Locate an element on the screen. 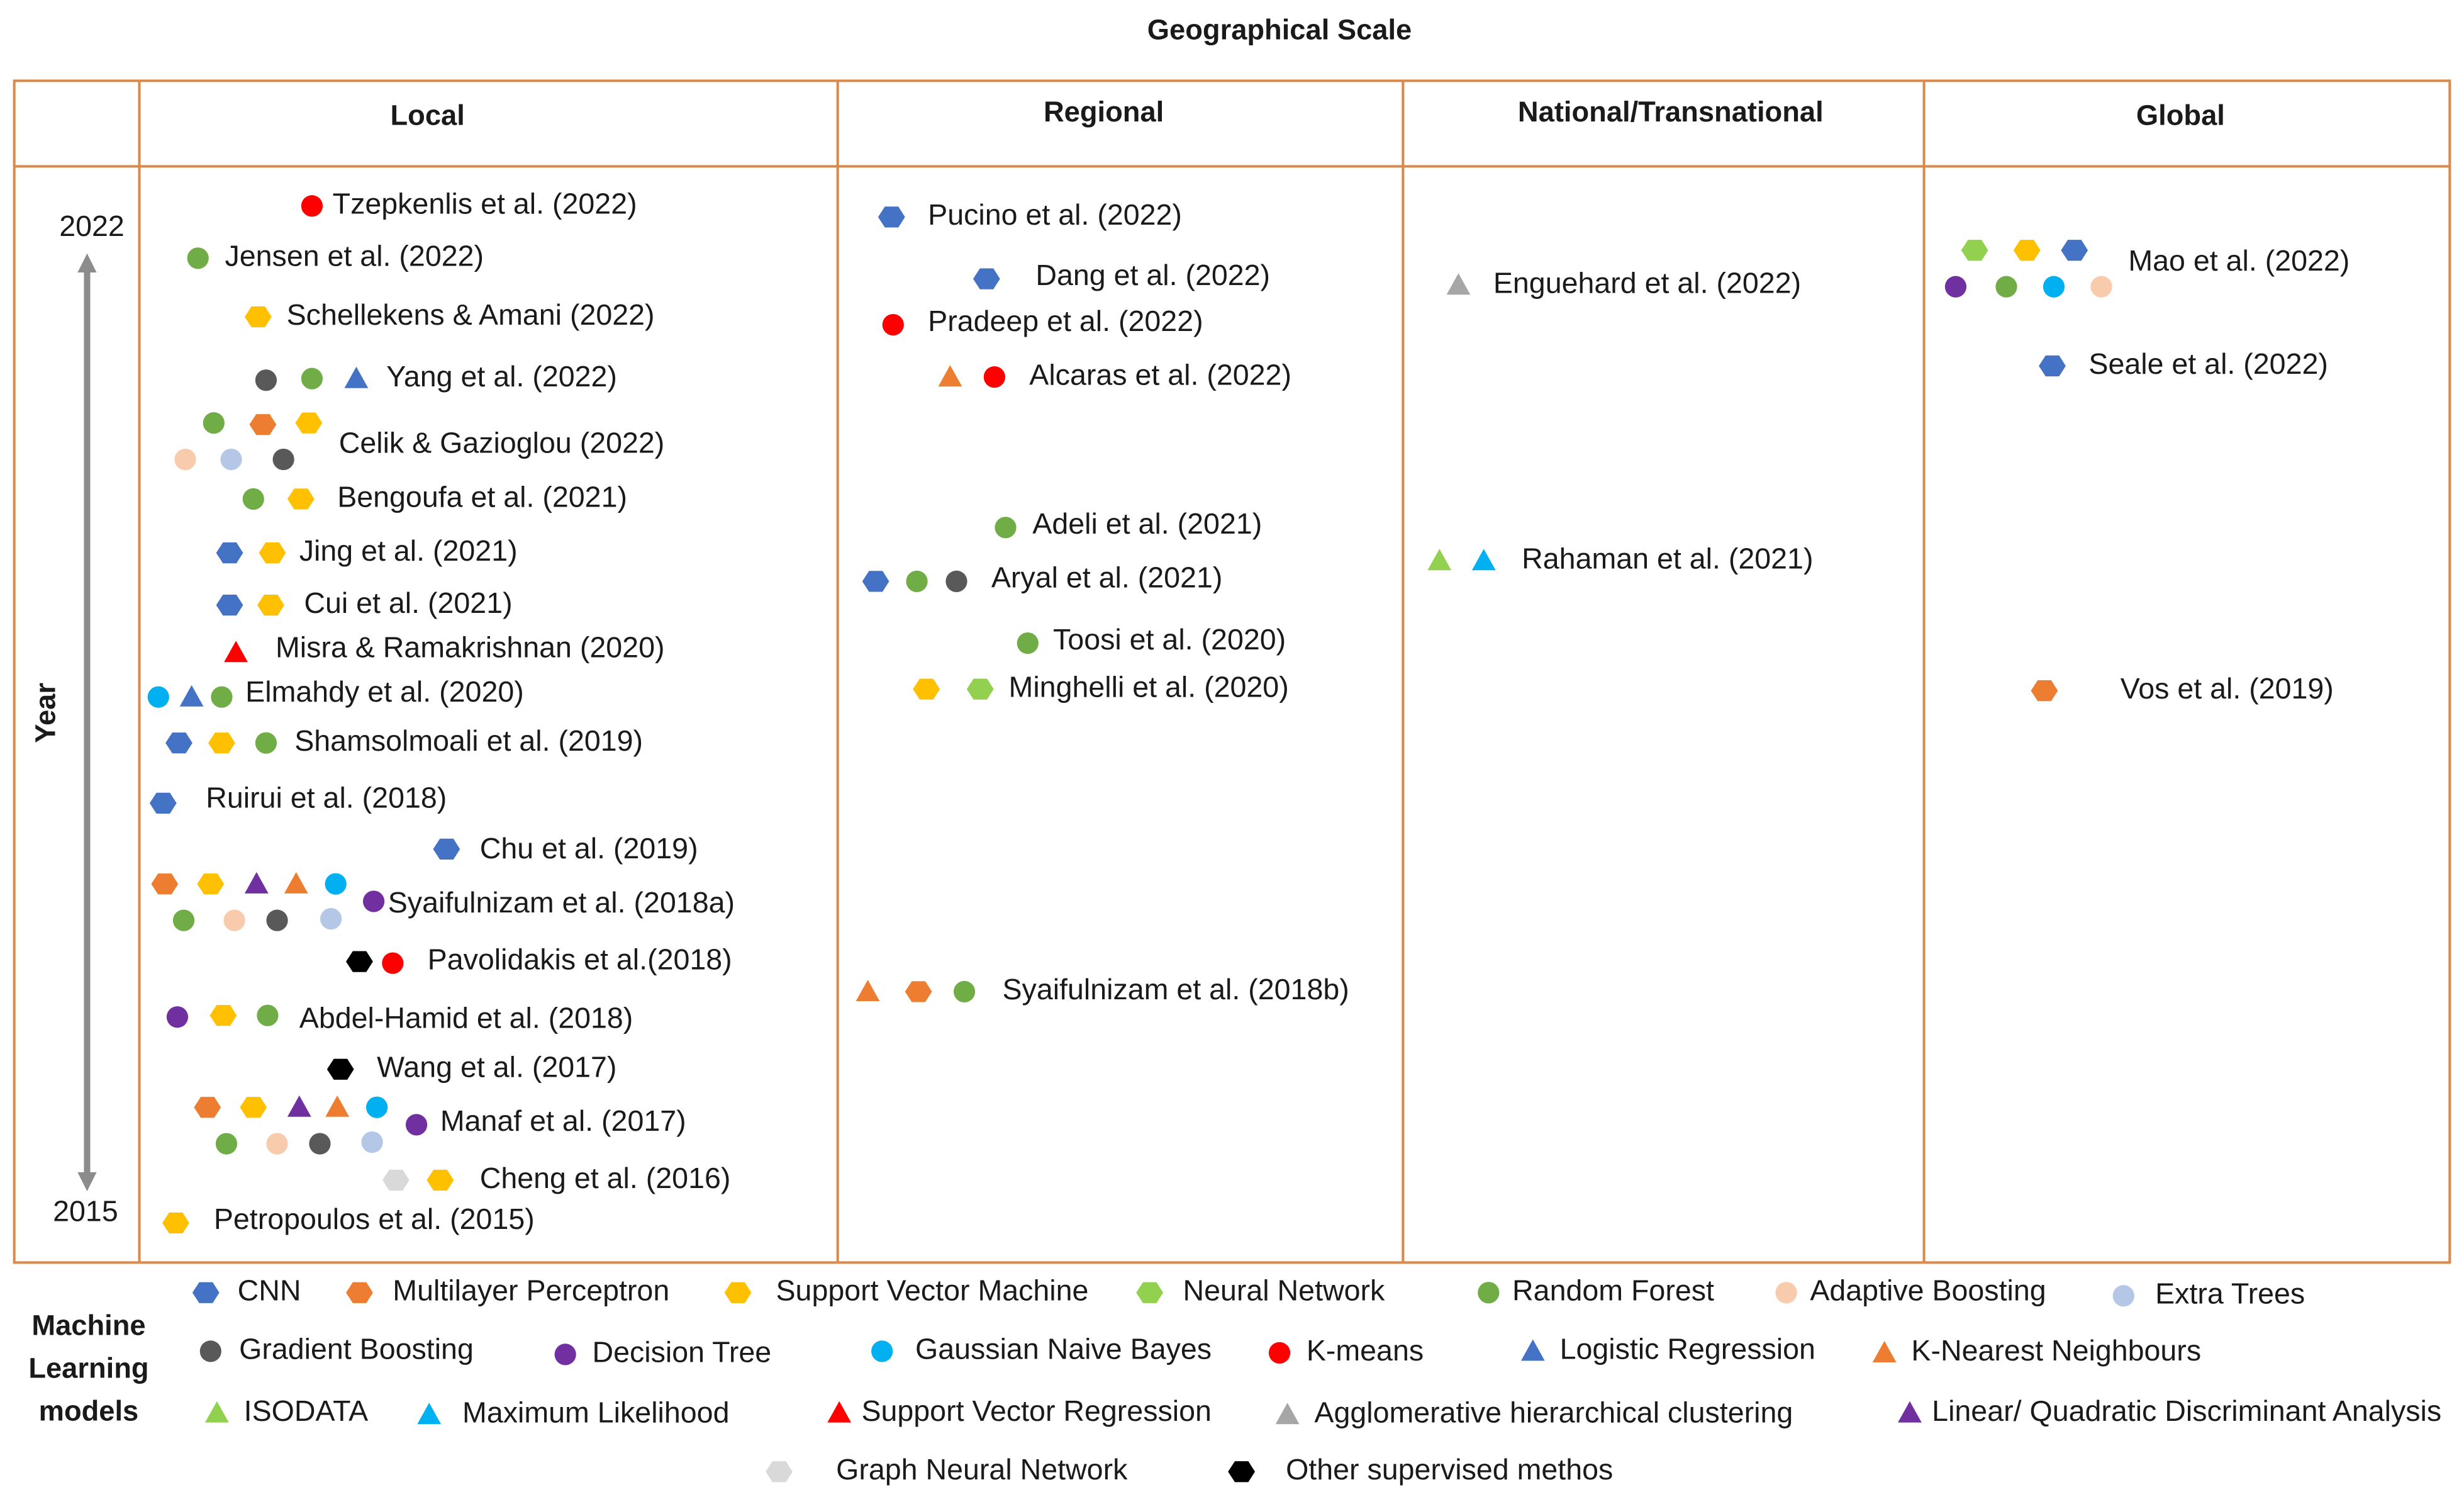 The image size is (2464, 1497). column-header: Global is located at coordinates (2181, 115).